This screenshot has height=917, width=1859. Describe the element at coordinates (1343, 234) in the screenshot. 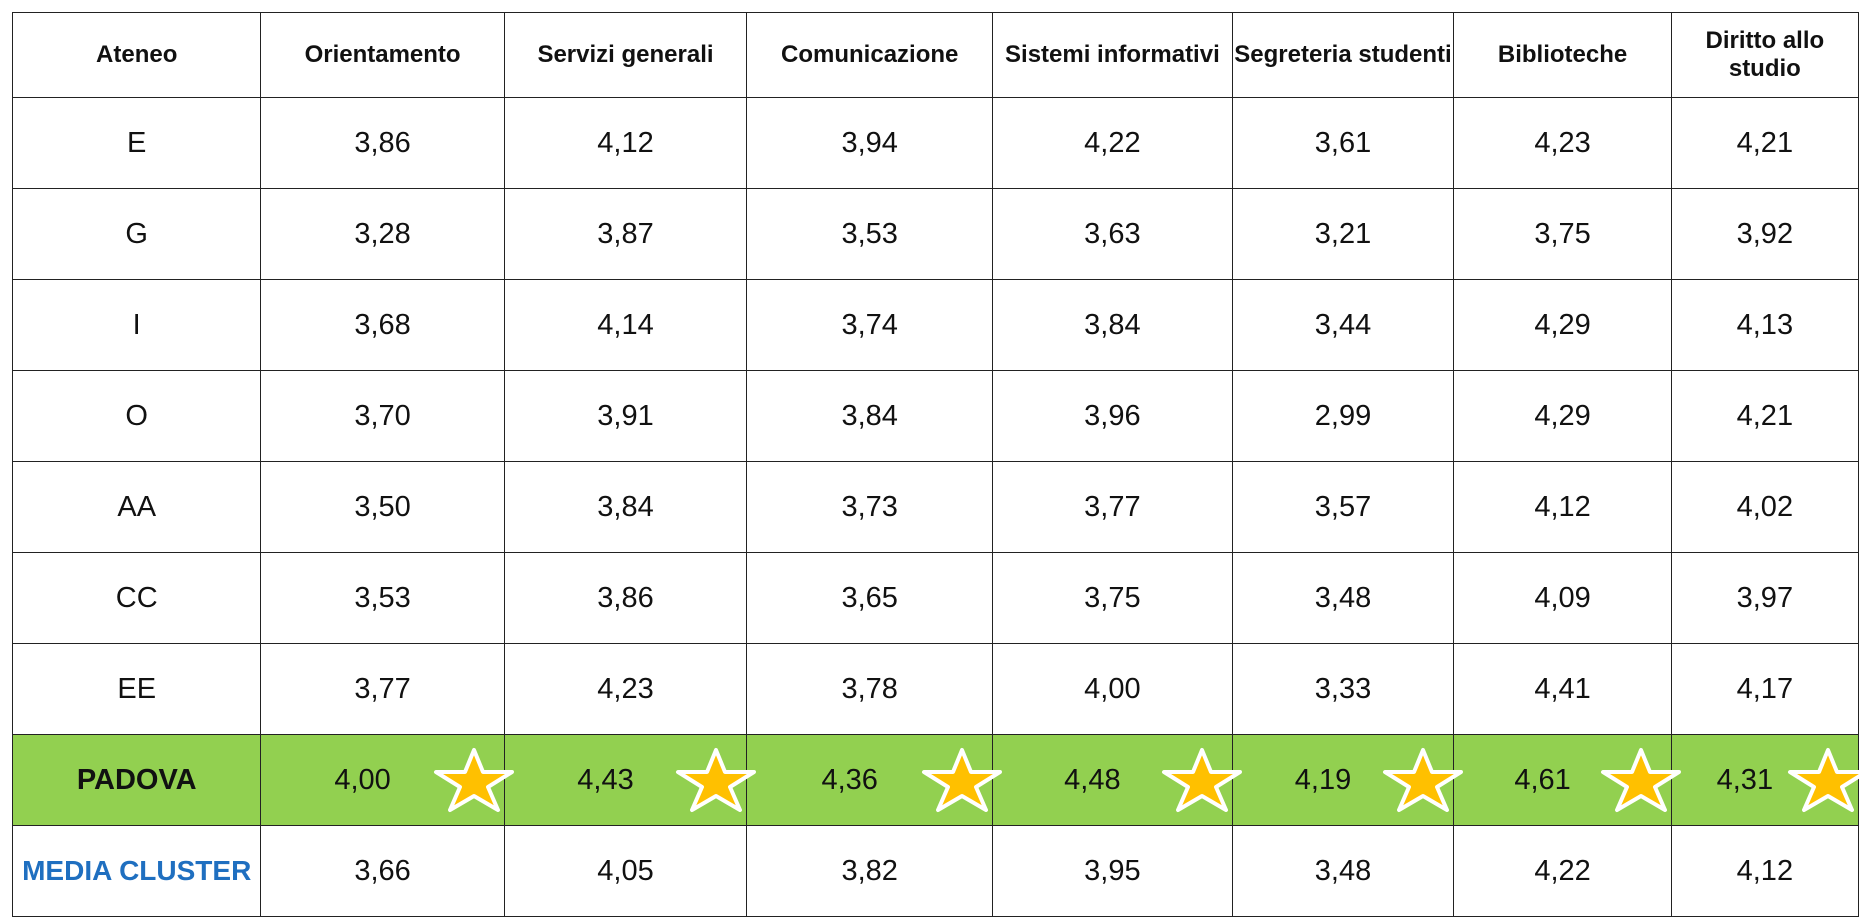

I see `value-cell: 3,21` at that location.